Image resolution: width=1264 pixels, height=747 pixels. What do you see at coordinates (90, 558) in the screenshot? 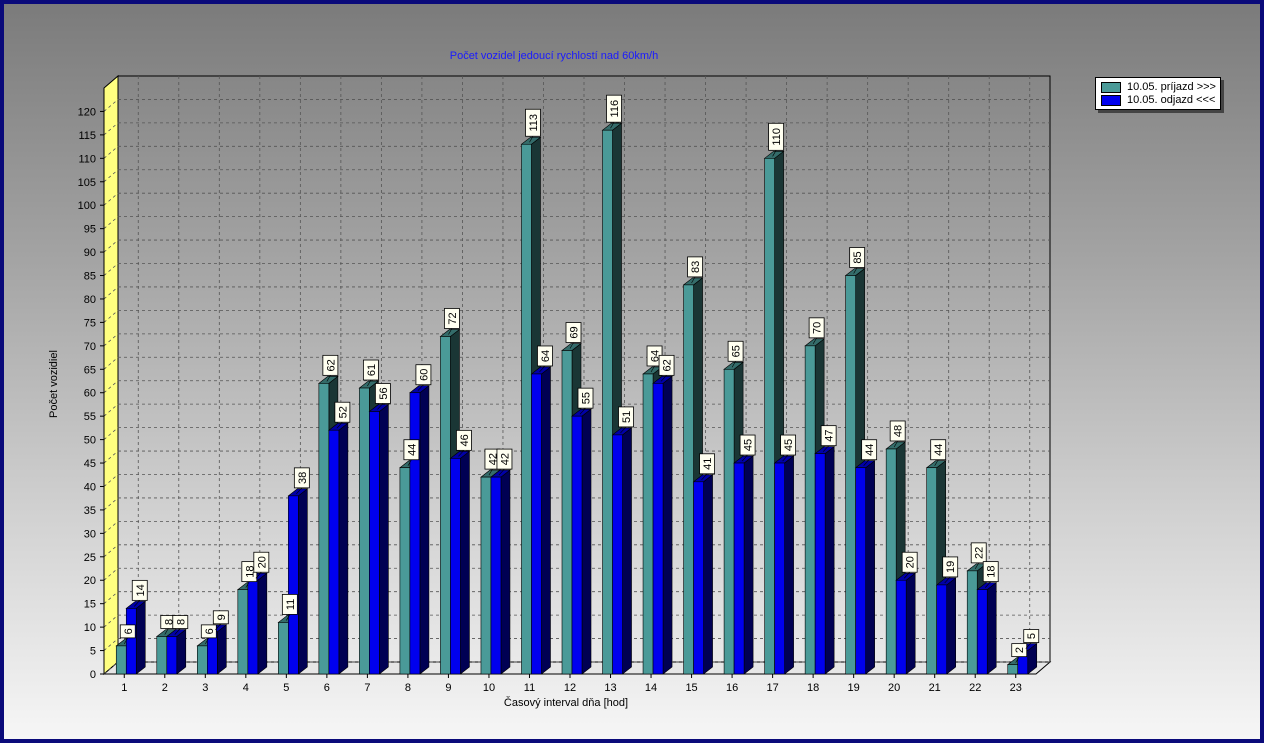
I see `y-tick-label: 25` at bounding box center [90, 558].